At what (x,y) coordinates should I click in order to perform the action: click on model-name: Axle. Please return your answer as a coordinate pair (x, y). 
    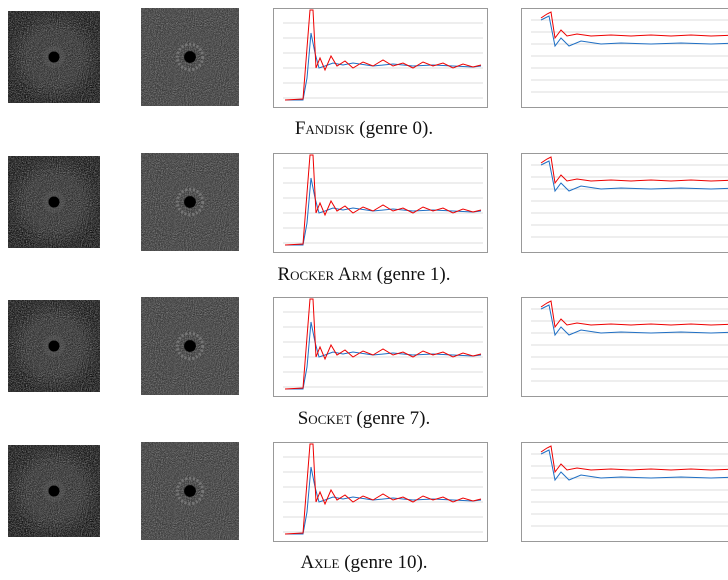
    Looking at the image, I should click on (320, 562).